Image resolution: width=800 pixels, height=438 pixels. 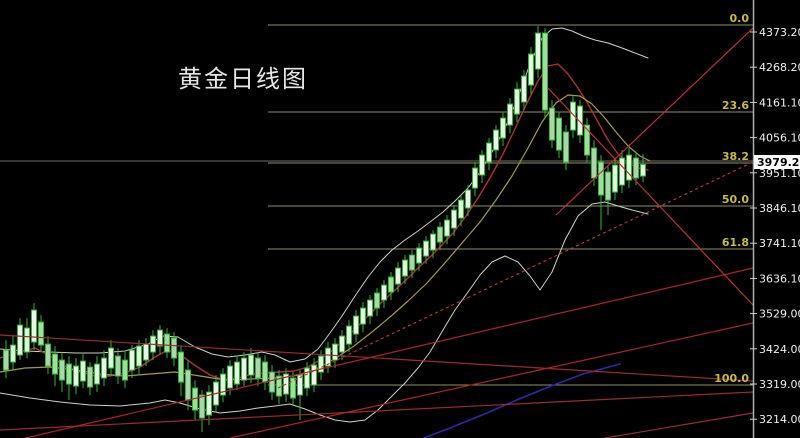 I want to click on fib-label: 61.8, so click(x=735, y=242).